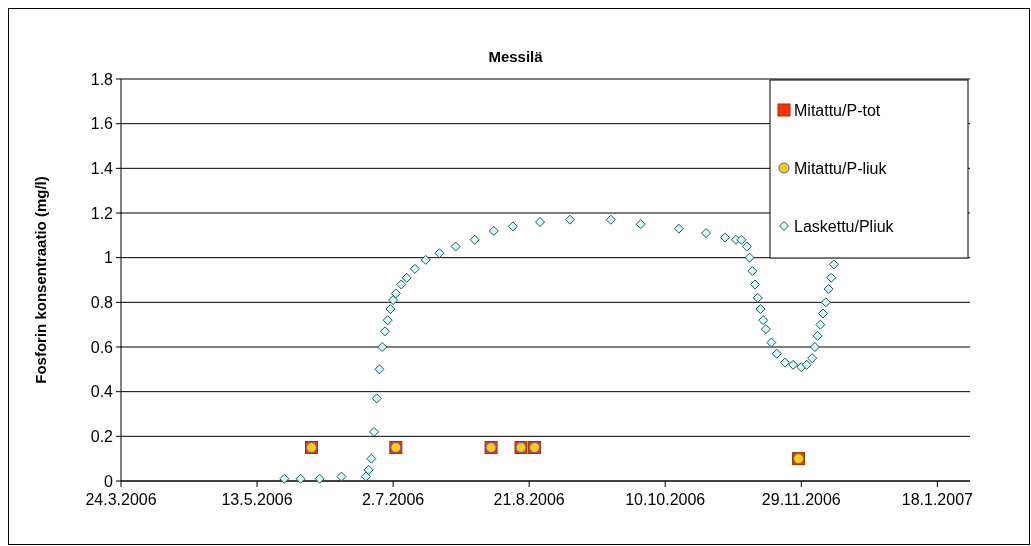 The height and width of the screenshot is (546, 1031). What do you see at coordinates (102, 168) in the screenshot?
I see `y-tick-label: 1.4` at bounding box center [102, 168].